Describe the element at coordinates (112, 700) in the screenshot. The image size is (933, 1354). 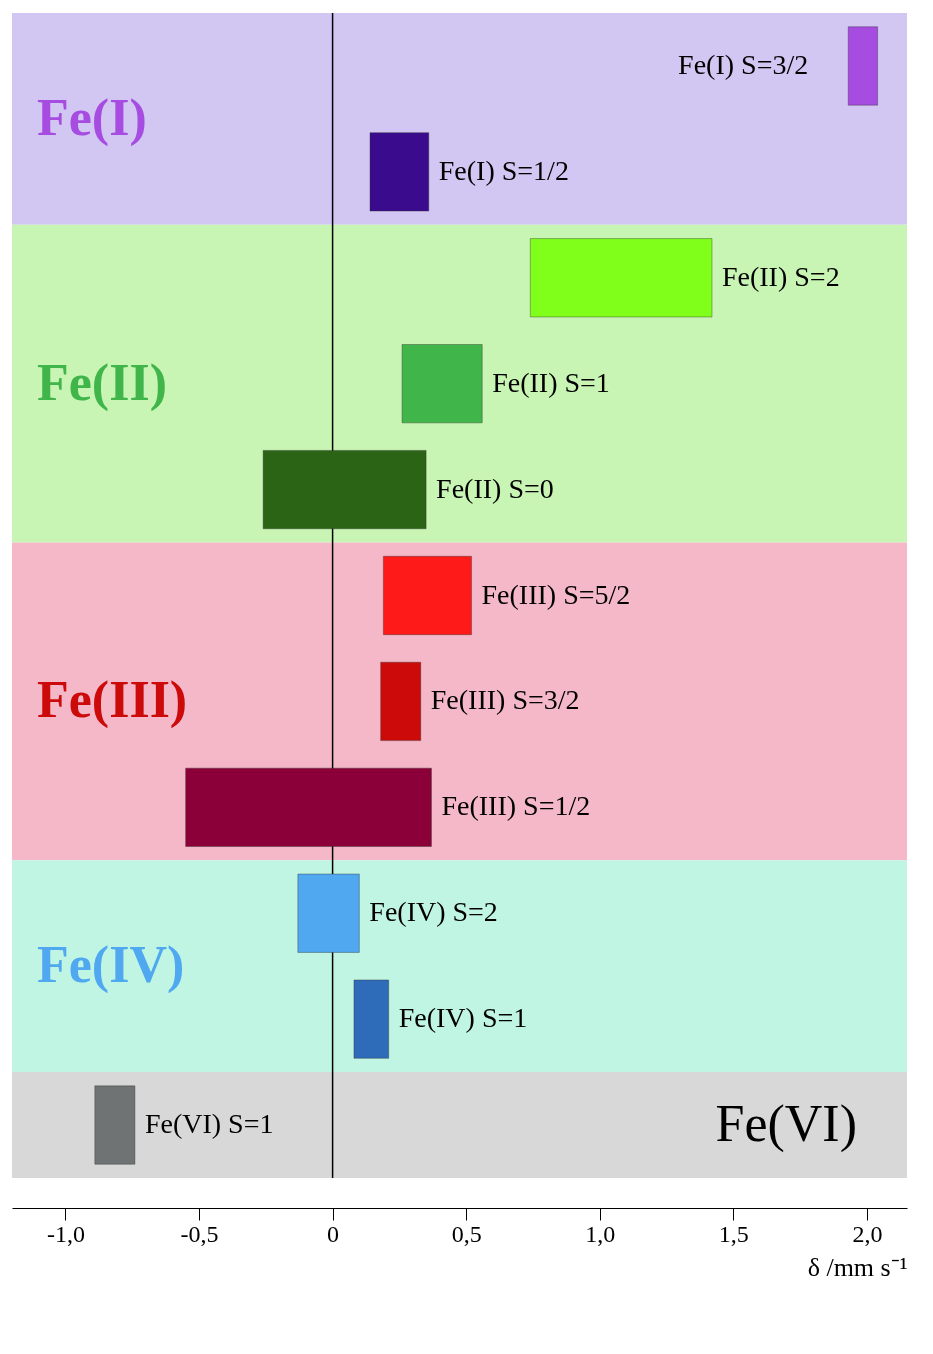
I see `band-label: Fe(III)` at that location.